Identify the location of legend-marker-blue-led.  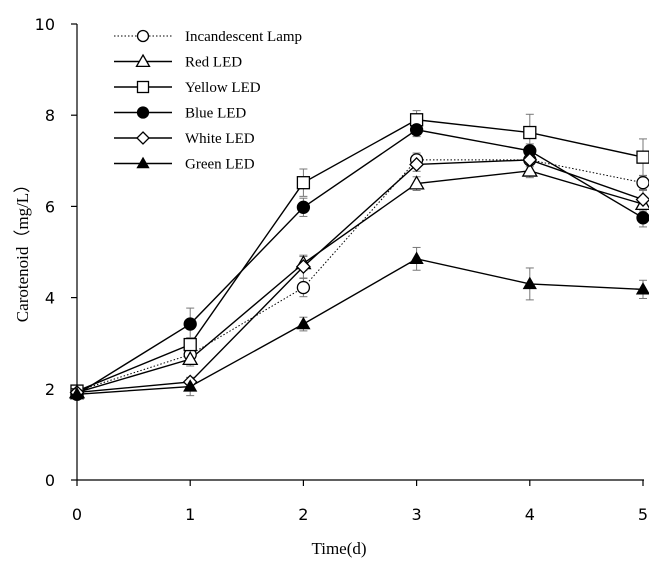
(143, 112).